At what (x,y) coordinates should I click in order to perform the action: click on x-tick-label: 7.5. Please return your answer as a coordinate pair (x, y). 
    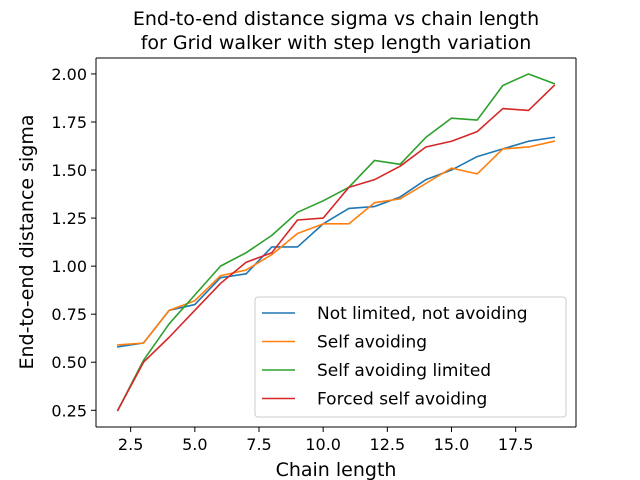
    Looking at the image, I should click on (258, 444).